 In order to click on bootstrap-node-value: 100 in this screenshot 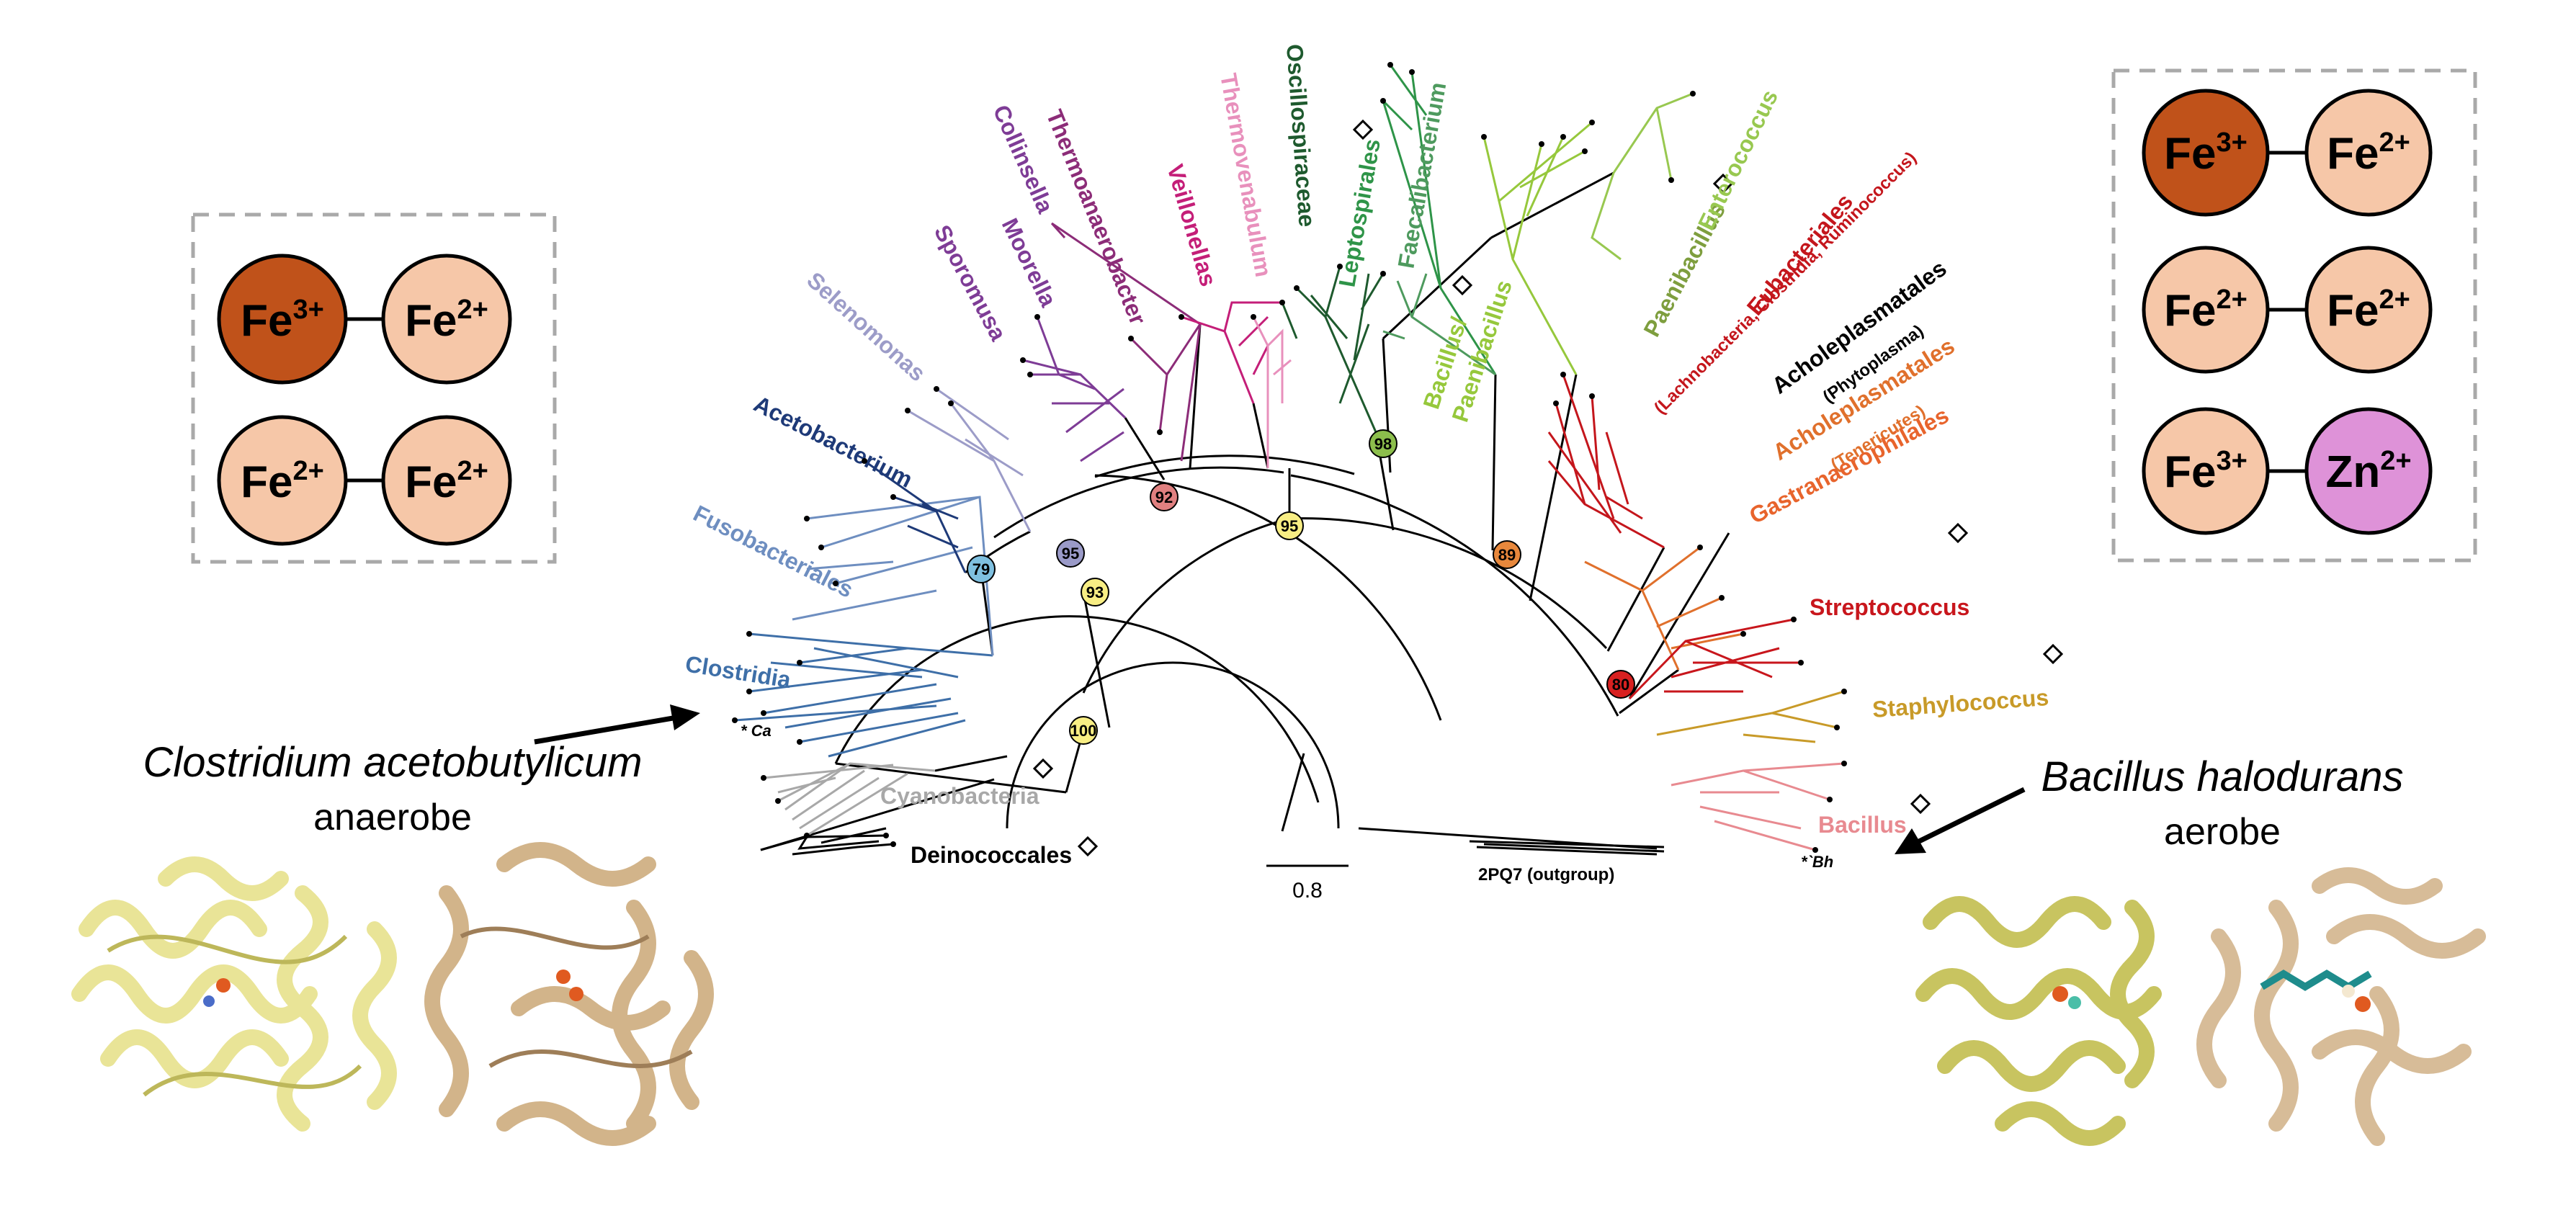, I will do `click(1083, 731)`.